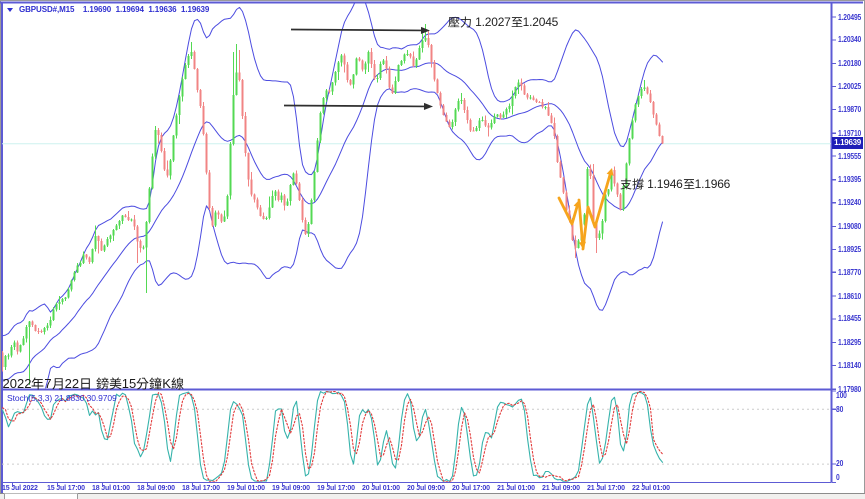 This screenshot has width=865, height=499. What do you see at coordinates (20, 488) in the screenshot?
I see `time-axis-label: 15 Jul 2022` at bounding box center [20, 488].